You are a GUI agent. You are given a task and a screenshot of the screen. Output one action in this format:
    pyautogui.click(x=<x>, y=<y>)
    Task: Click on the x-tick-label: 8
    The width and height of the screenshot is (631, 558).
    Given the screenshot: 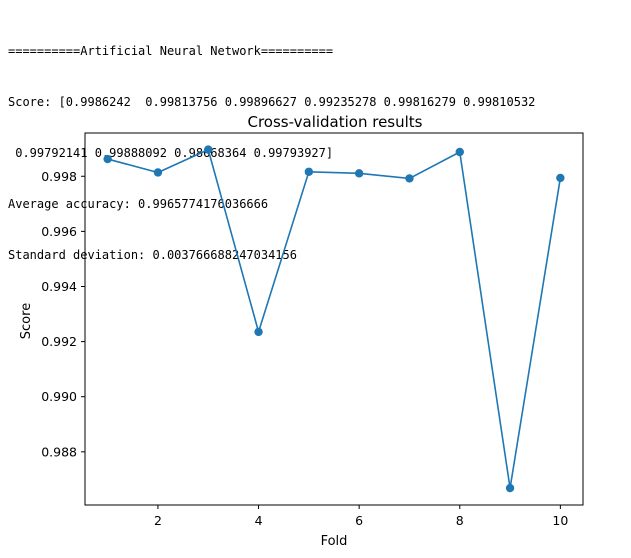 What is the action you would take?
    pyautogui.click(x=460, y=520)
    